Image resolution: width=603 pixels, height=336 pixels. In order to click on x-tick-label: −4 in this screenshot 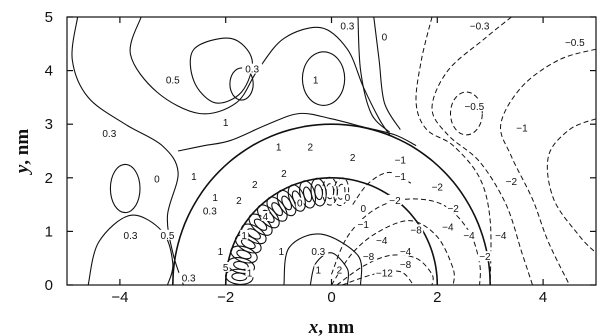, I will do `click(119, 297)`.